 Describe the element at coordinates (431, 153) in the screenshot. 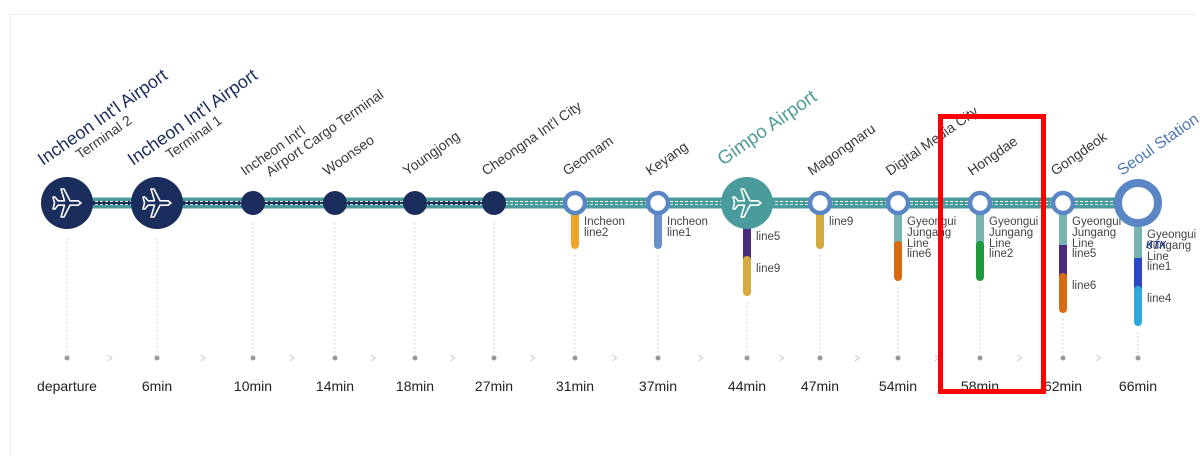

I see `station-name-youngjong: Youngjong` at that location.